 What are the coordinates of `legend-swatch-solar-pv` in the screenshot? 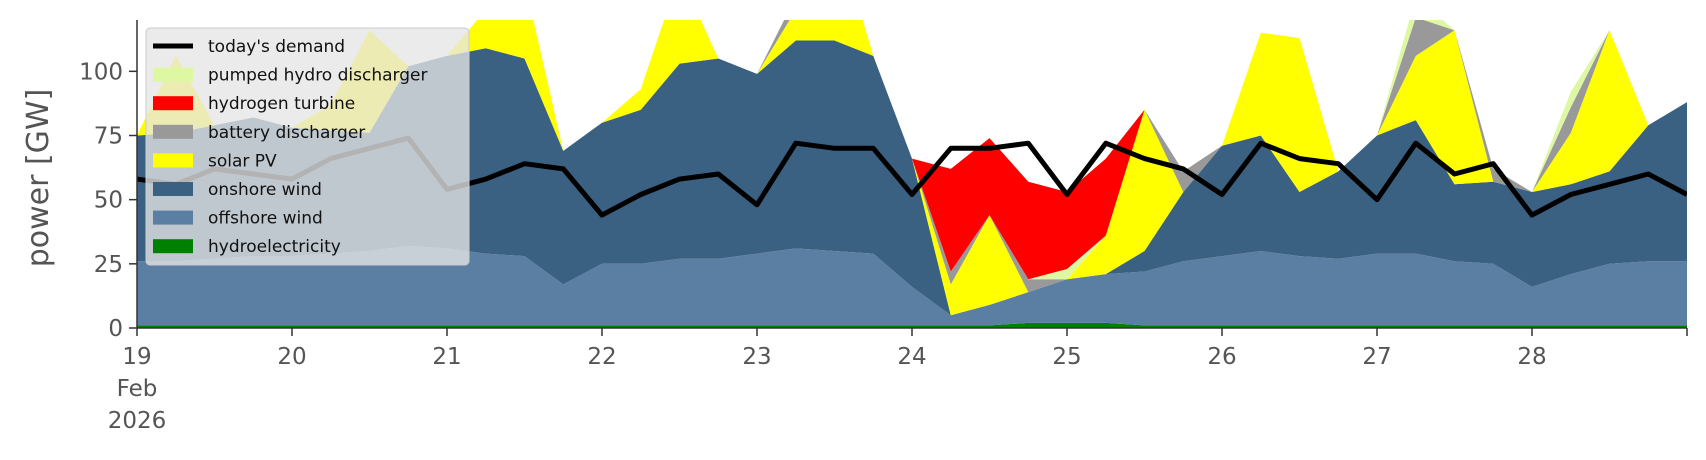 It's located at (173, 160).